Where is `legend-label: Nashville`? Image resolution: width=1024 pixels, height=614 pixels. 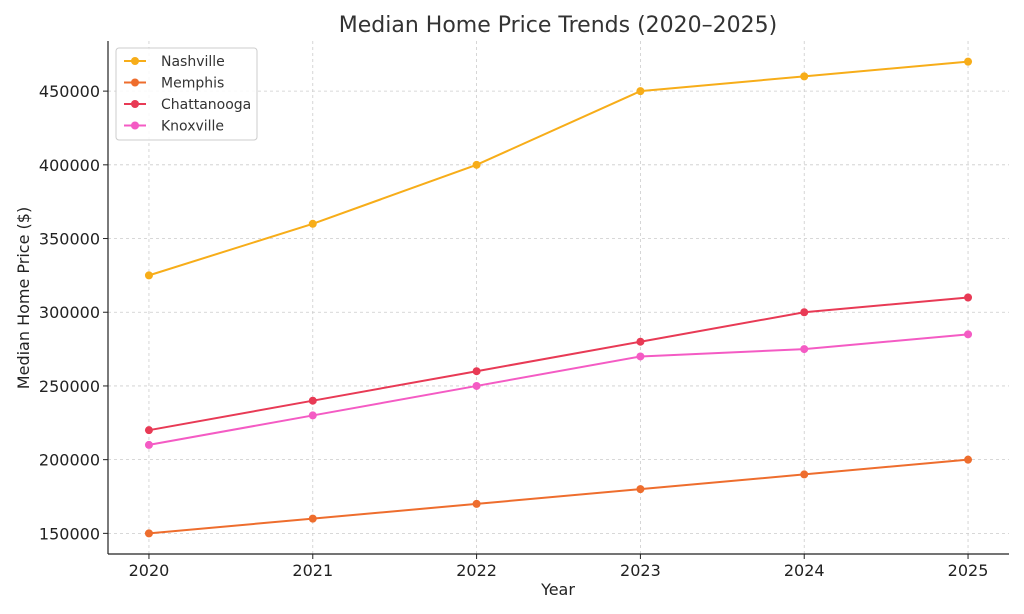 legend-label: Nashville is located at coordinates (193, 62).